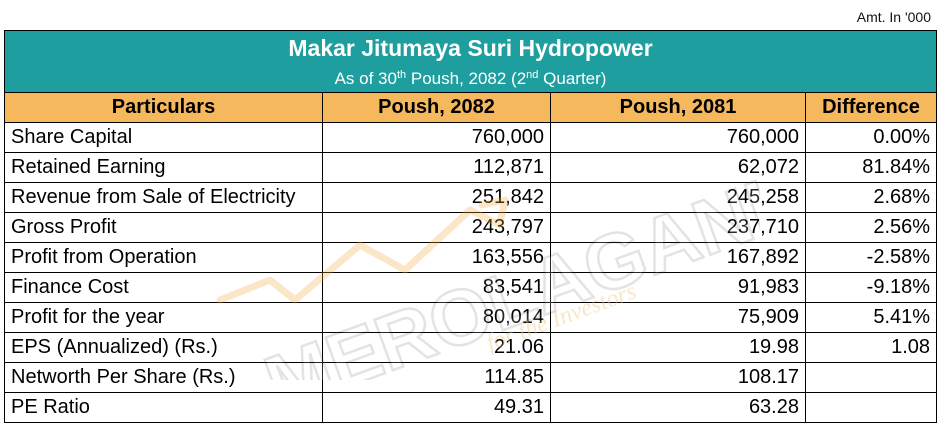 Image resolution: width=941 pixels, height=428 pixels. What do you see at coordinates (163, 227) in the screenshot?
I see `particular-cell: Gross Profit` at bounding box center [163, 227].